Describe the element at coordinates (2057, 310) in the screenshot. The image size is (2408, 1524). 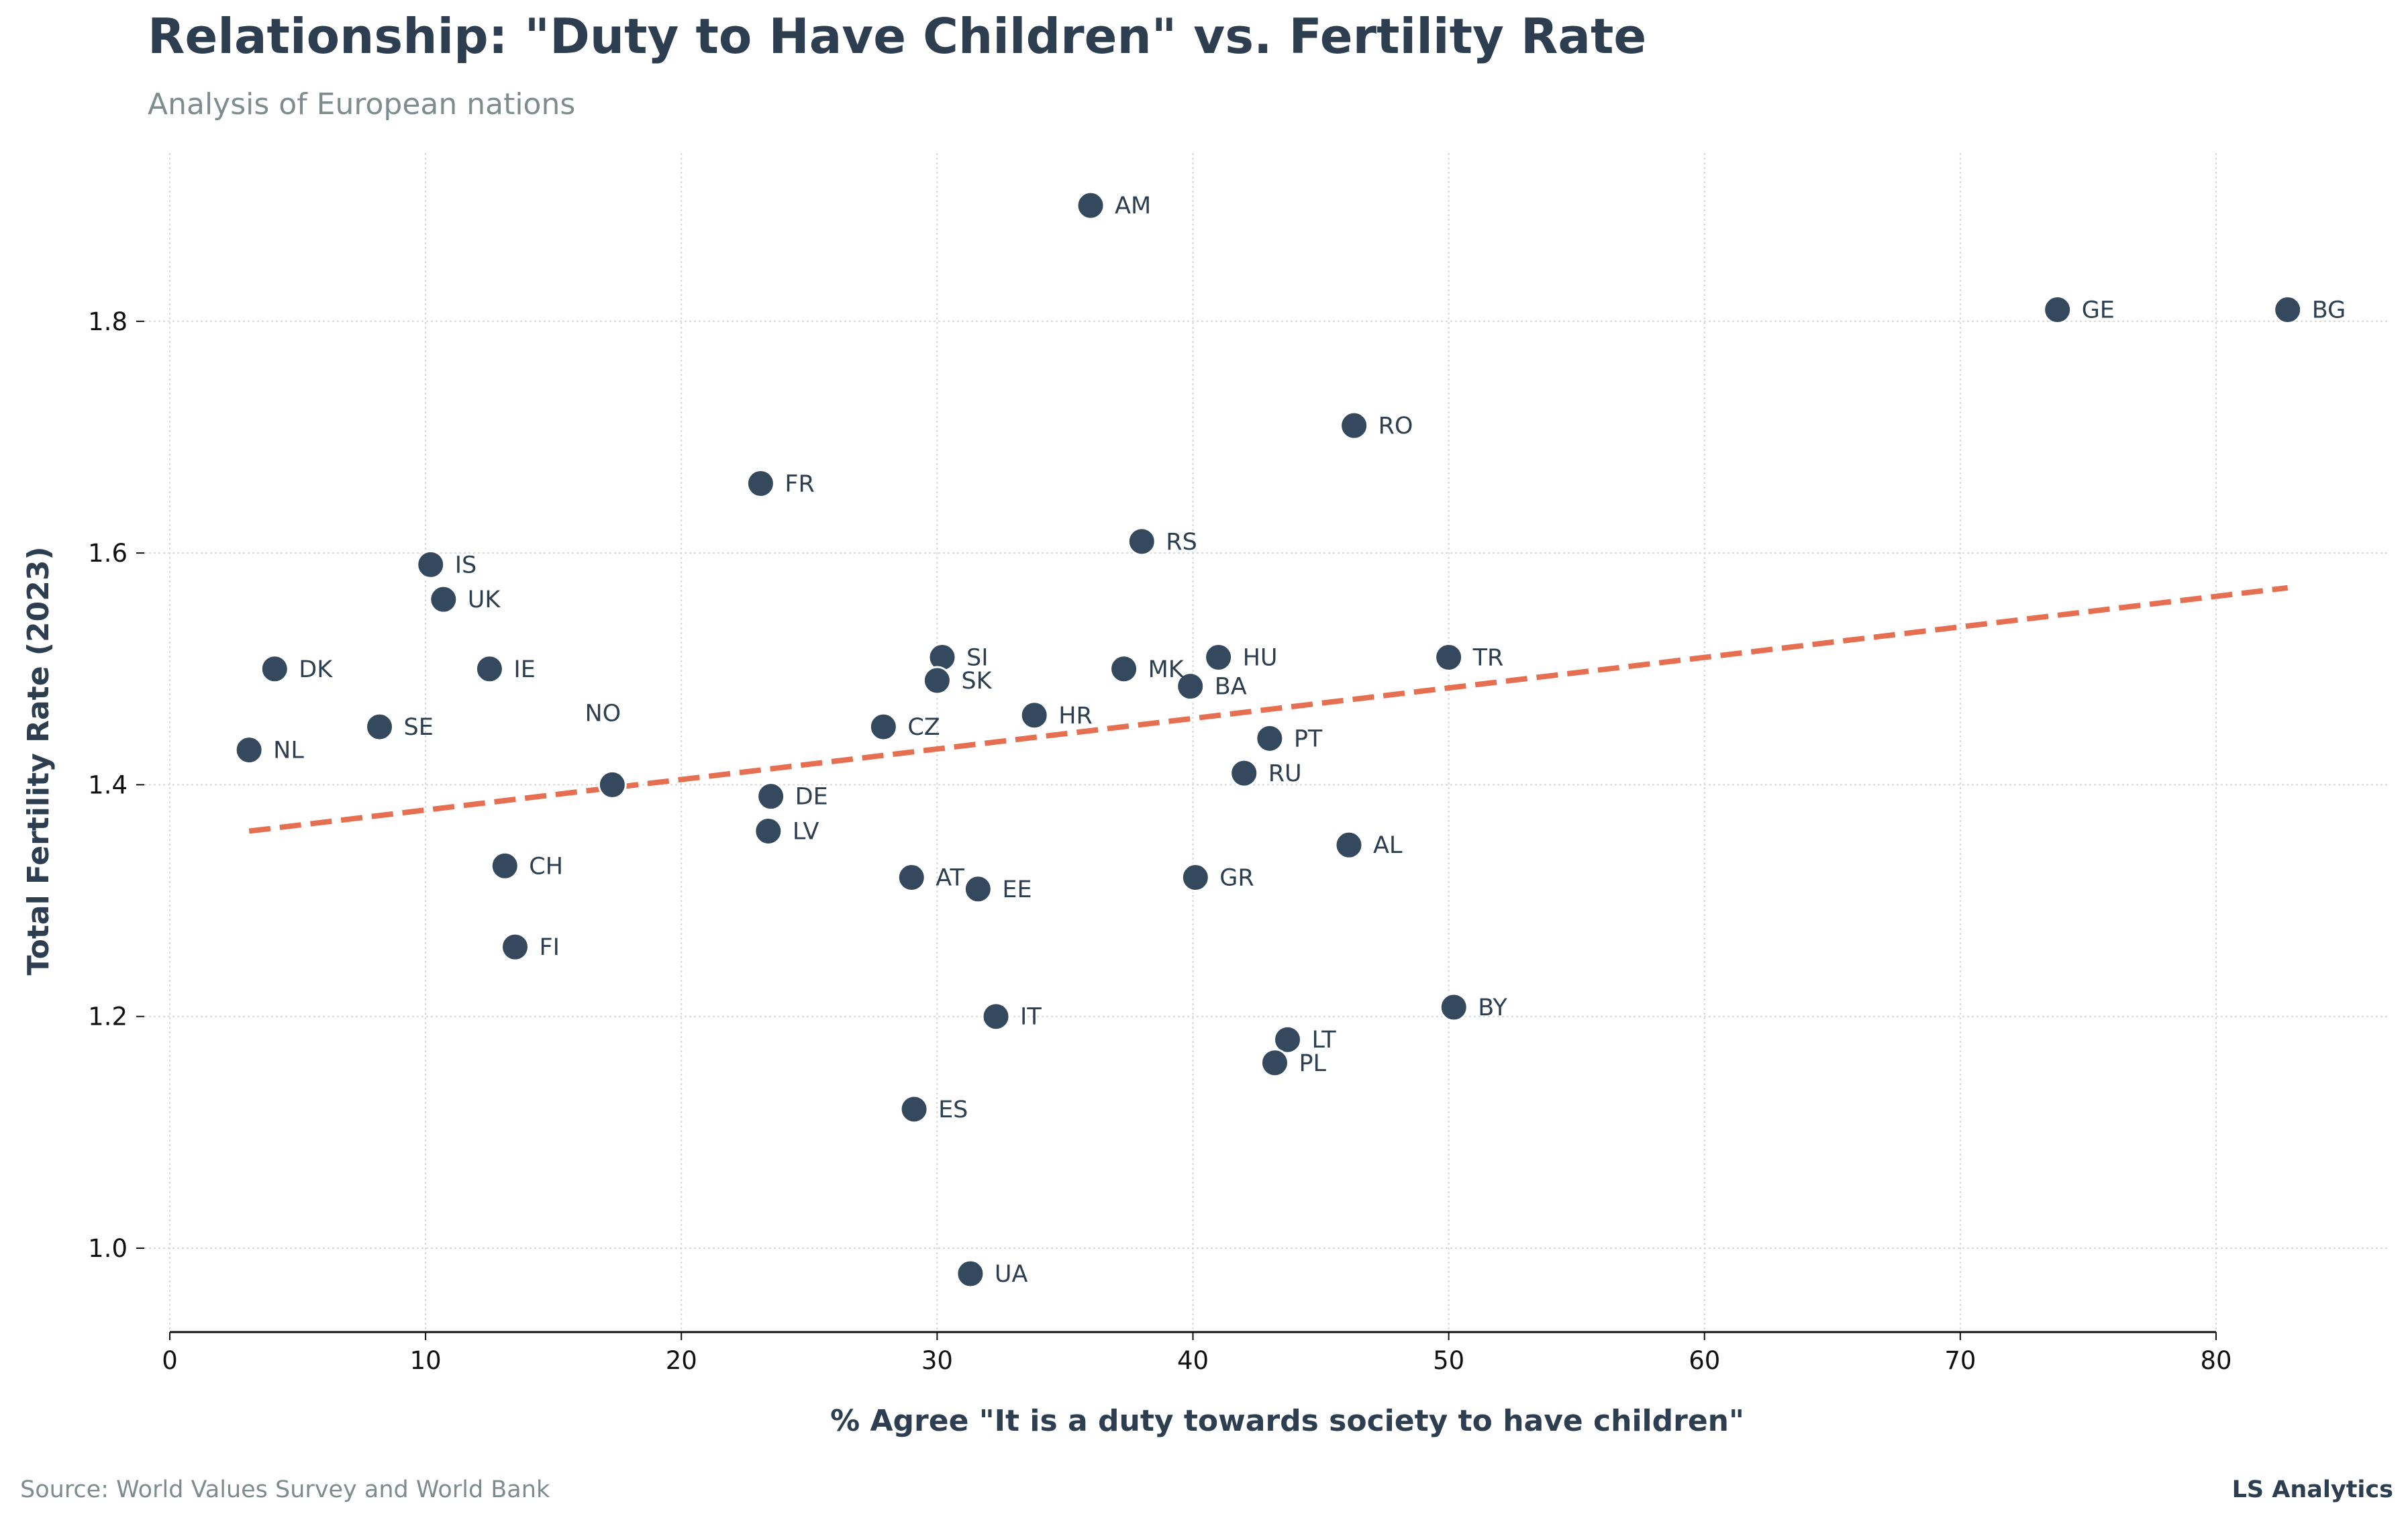
I see `data-point-ge` at that location.